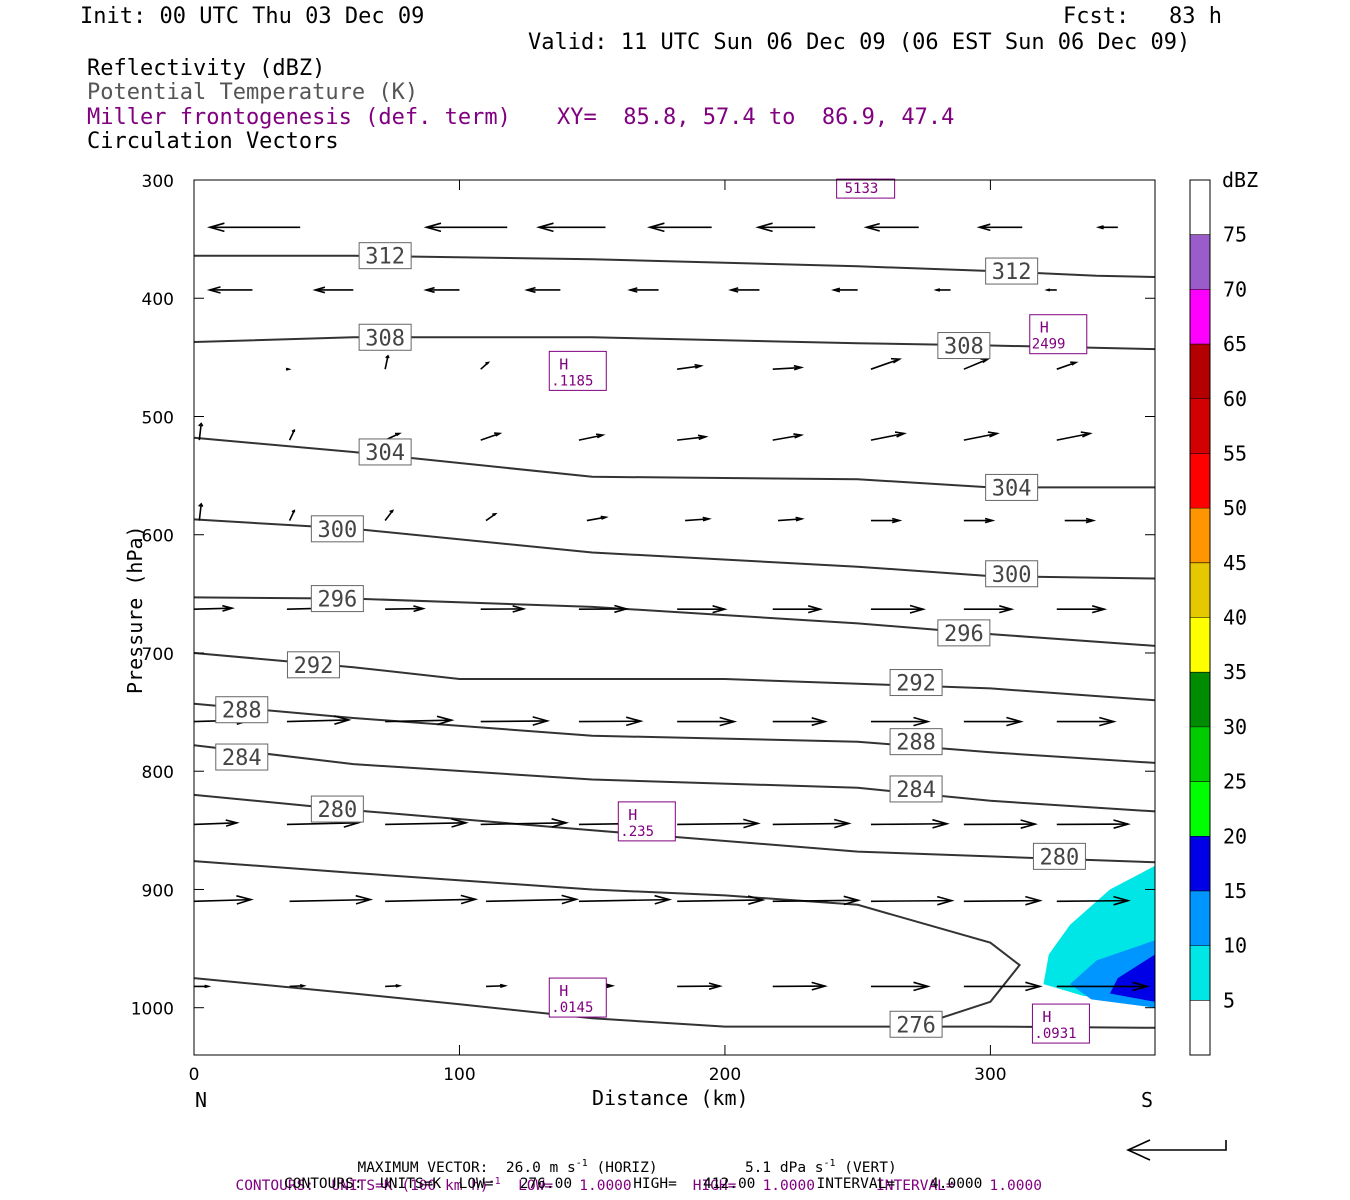 Image resolution: width=1350 pixels, height=1200 pixels. I want to click on max-vector-vert: 5.1 dPa s, so click(784, 1167).